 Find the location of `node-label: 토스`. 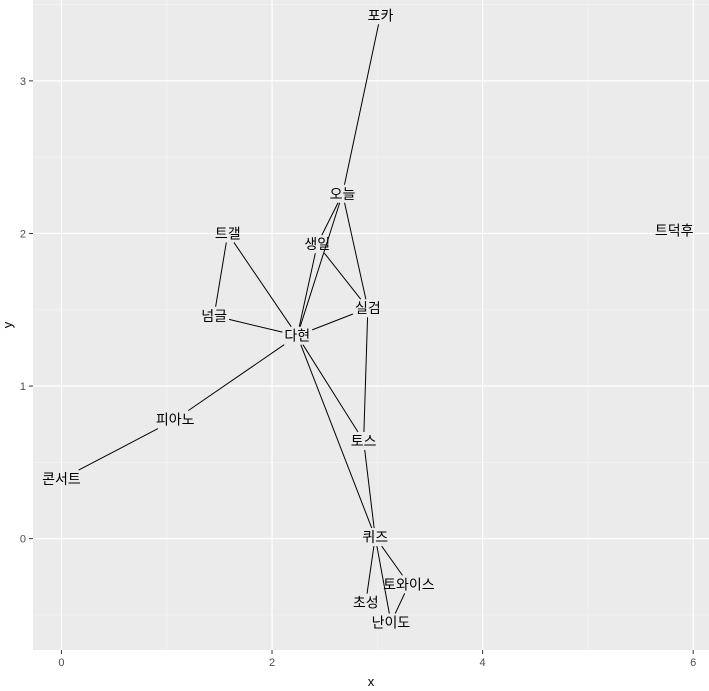

node-label: 토스 is located at coordinates (364, 442).